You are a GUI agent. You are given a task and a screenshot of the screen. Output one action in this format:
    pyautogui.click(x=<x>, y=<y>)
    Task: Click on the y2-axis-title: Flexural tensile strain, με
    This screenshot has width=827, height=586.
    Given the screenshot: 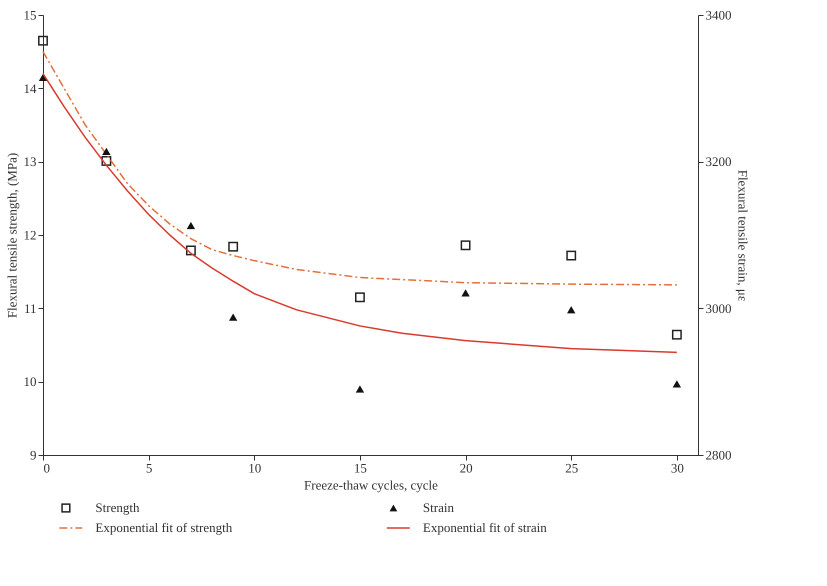 What is the action you would take?
    pyautogui.click(x=743, y=236)
    